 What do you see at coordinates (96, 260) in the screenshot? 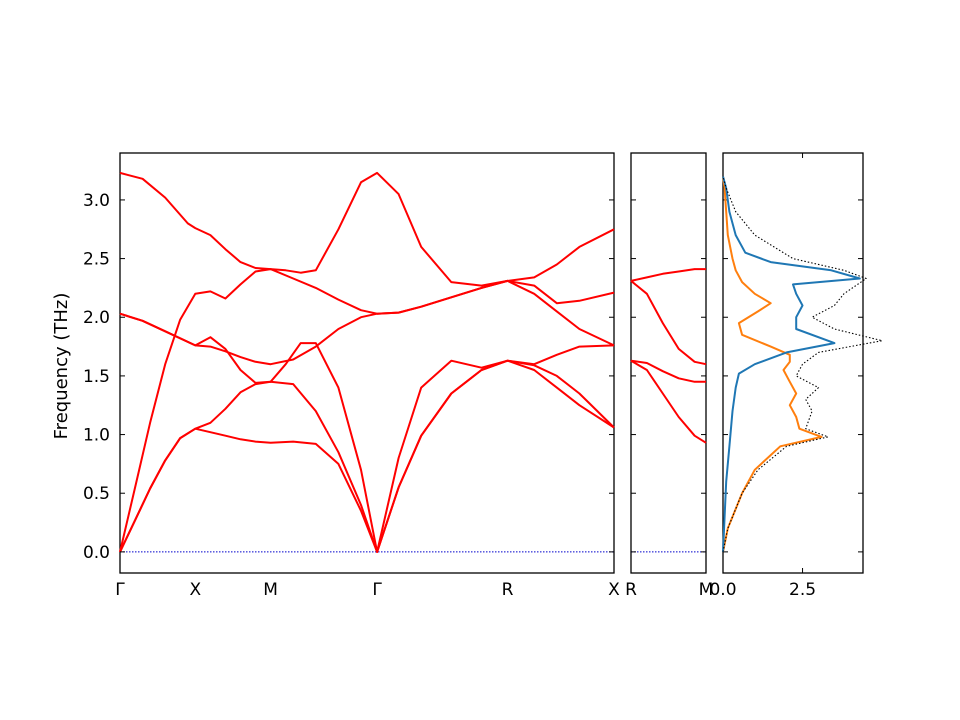
I see `y-tick-label: 2.5` at bounding box center [96, 260].